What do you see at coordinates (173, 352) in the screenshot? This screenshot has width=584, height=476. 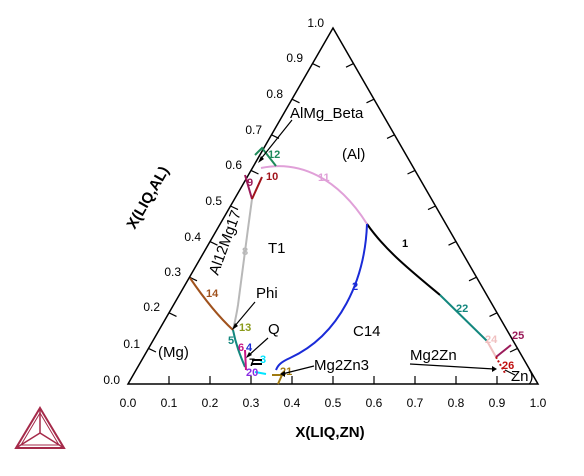 I see `region-label-mg: (Mg)` at bounding box center [173, 352].